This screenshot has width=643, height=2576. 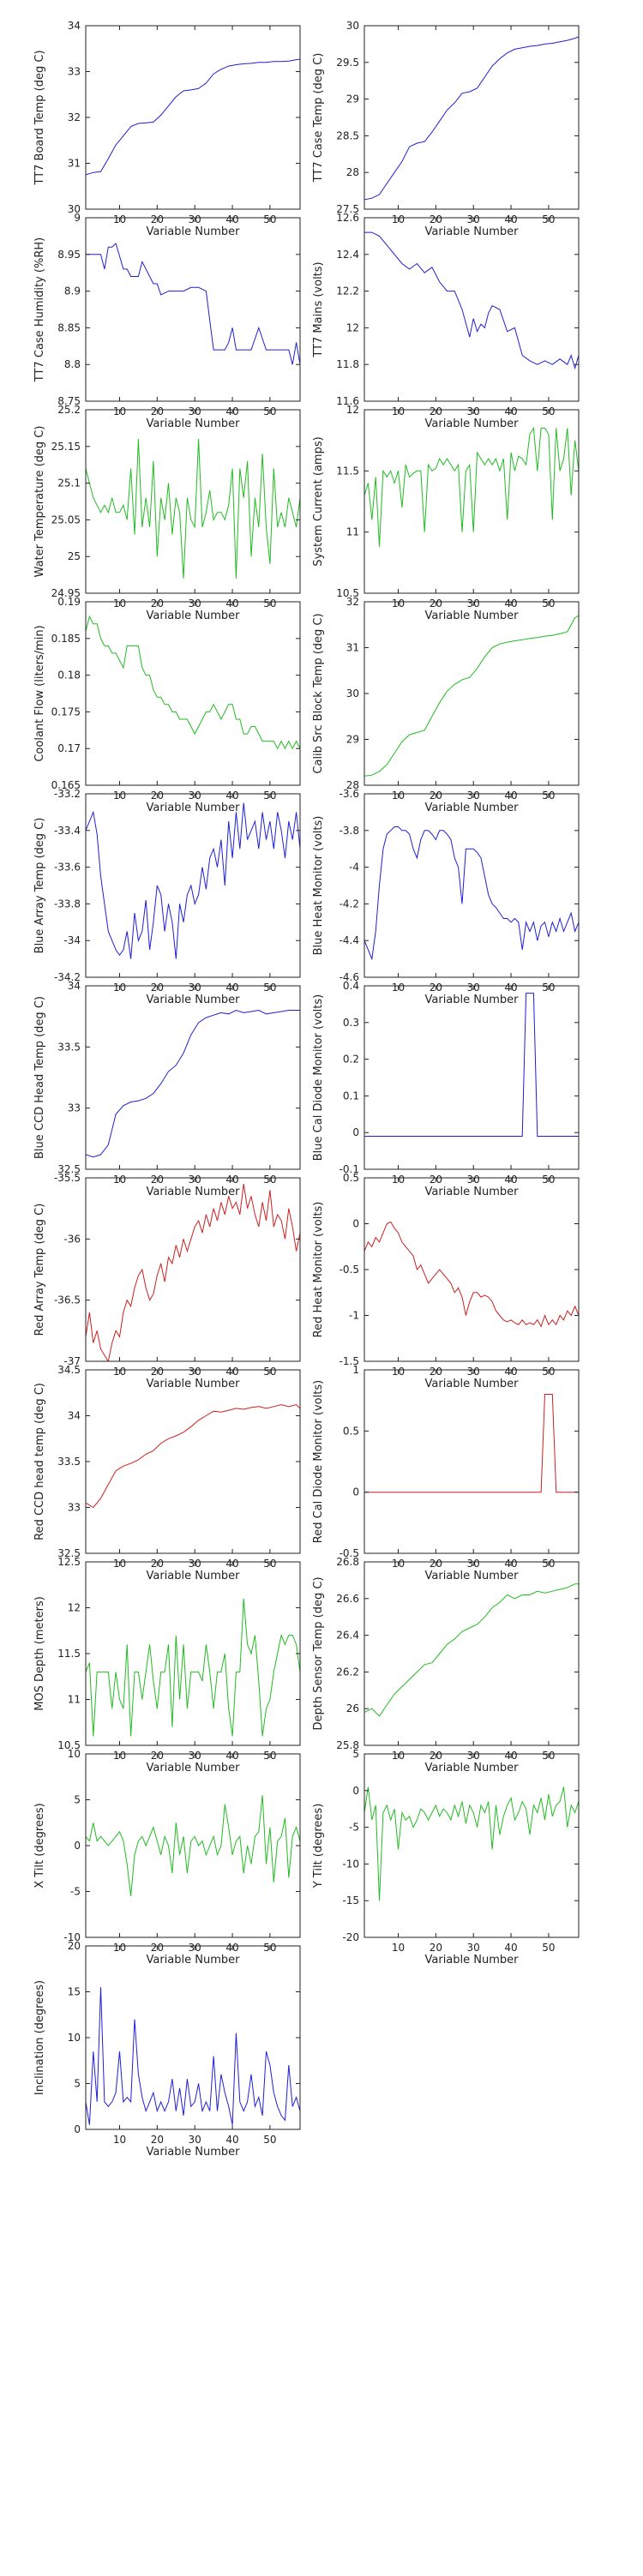 What do you see at coordinates (347, 1636) in the screenshot?
I see `y-tick-label: 26.4` at bounding box center [347, 1636].